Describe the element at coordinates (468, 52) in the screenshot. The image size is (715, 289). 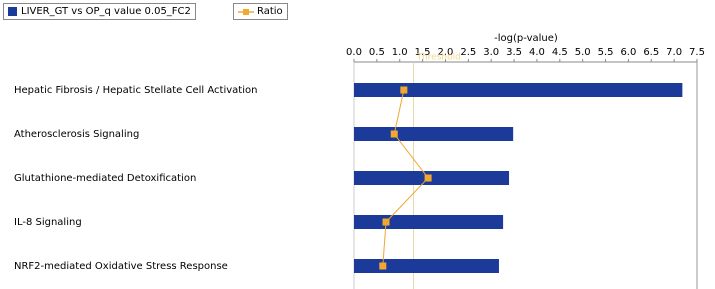
I see `x-tick-label: 2.5` at that location.